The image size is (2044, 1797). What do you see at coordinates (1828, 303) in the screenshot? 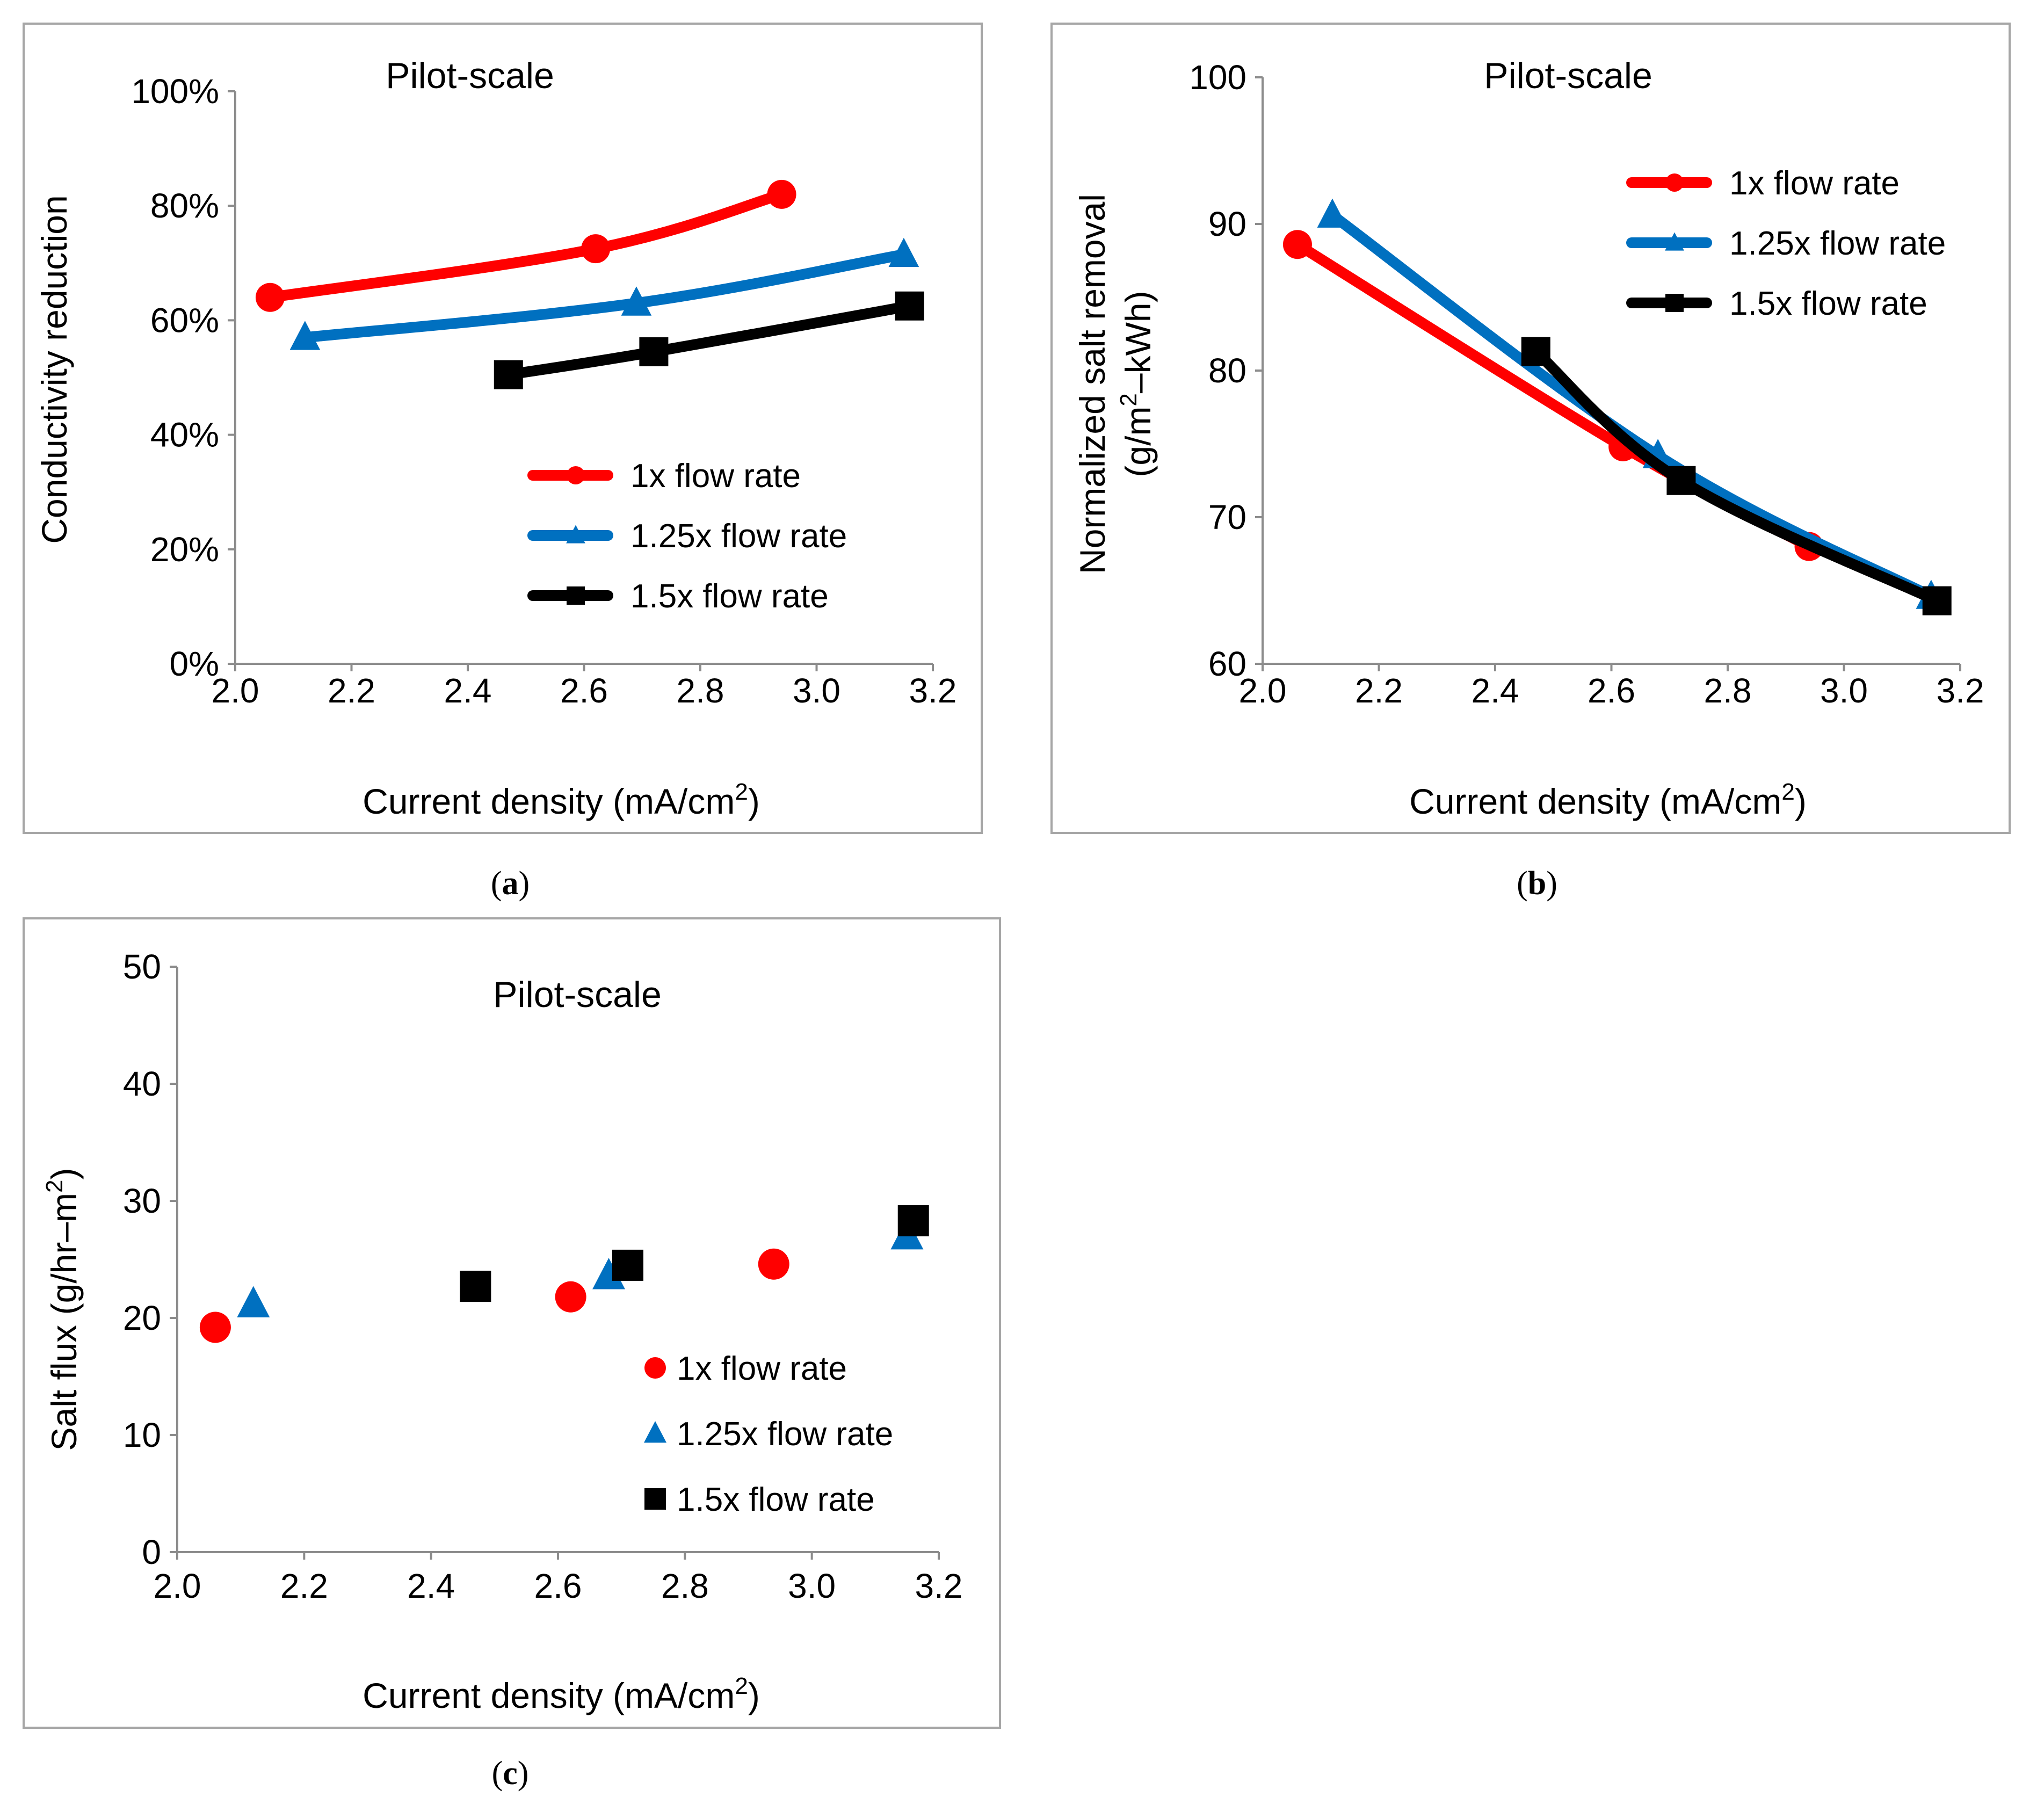
I see `panel-b-legend-2-label: 1.5x flow rate` at bounding box center [1828, 303].